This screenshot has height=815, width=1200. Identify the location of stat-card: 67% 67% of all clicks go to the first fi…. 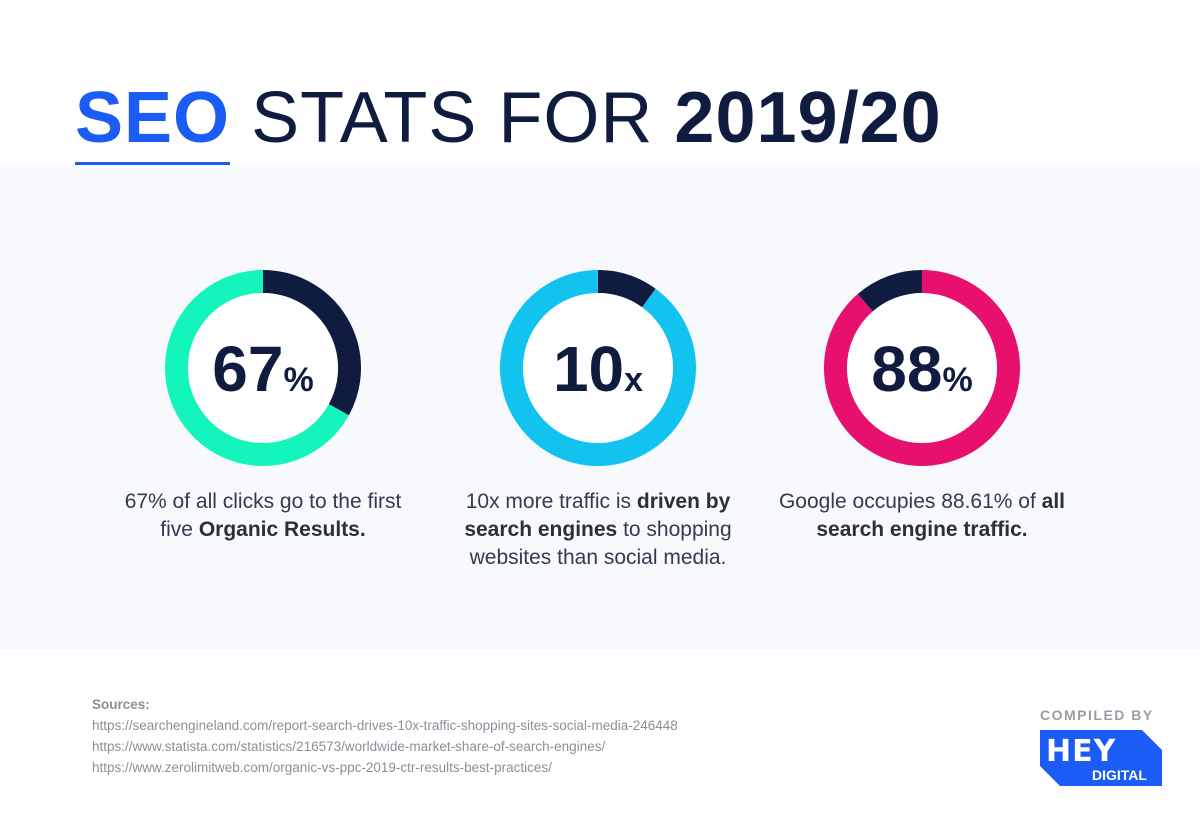
(263, 407).